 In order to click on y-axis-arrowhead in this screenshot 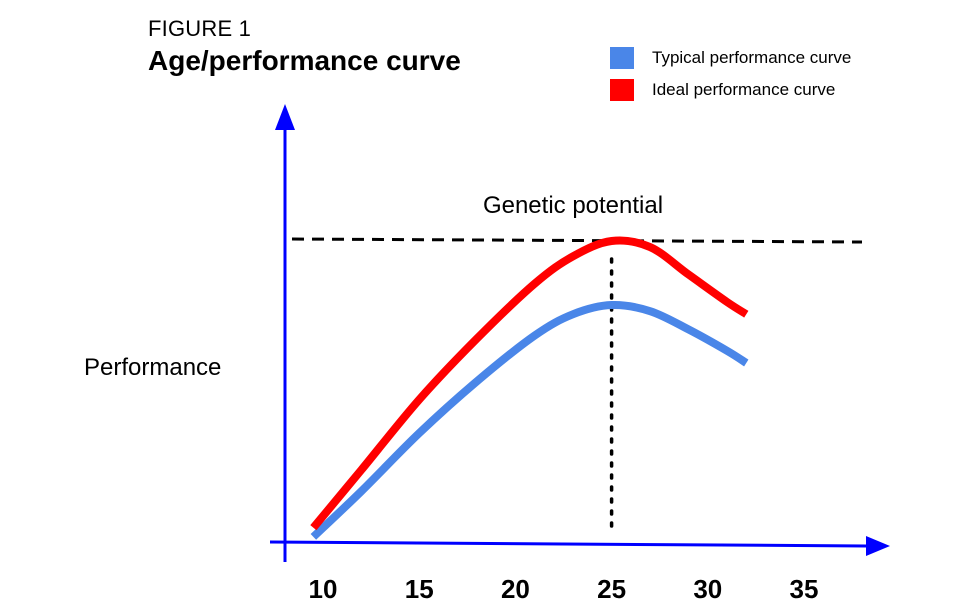, I will do `click(285, 117)`.